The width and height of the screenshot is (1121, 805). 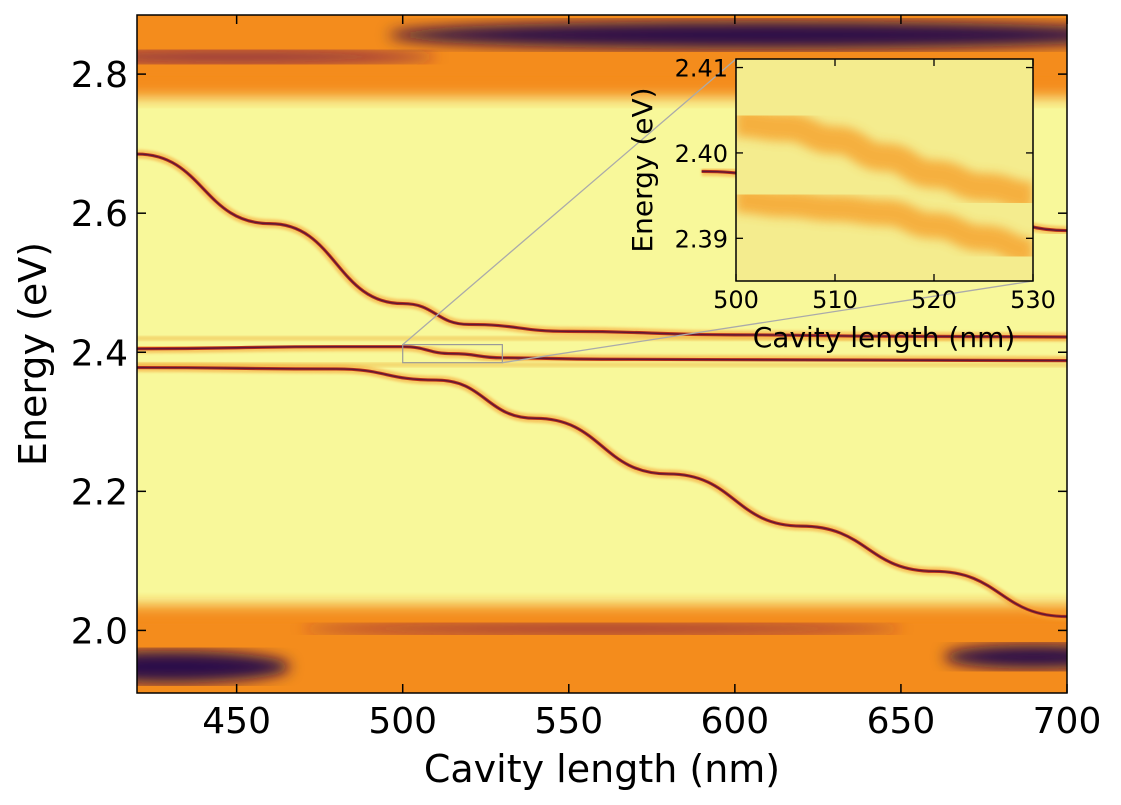 I want to click on inset-x-axis-label: Cavity length (nm), so click(x=884, y=337).